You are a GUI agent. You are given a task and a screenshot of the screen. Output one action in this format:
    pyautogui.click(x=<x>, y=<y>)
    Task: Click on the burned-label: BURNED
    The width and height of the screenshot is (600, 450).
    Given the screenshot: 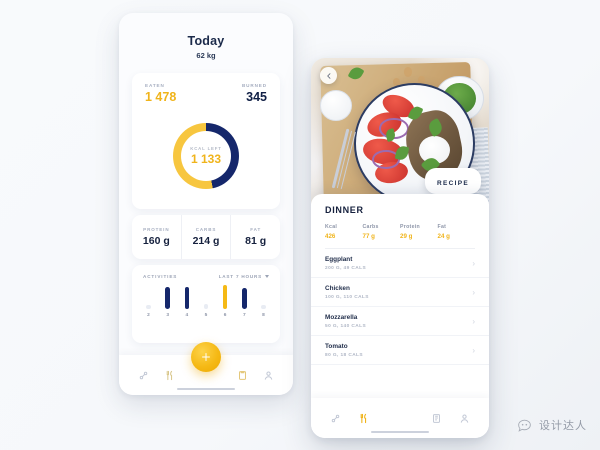 What is the action you would take?
    pyautogui.click(x=254, y=85)
    